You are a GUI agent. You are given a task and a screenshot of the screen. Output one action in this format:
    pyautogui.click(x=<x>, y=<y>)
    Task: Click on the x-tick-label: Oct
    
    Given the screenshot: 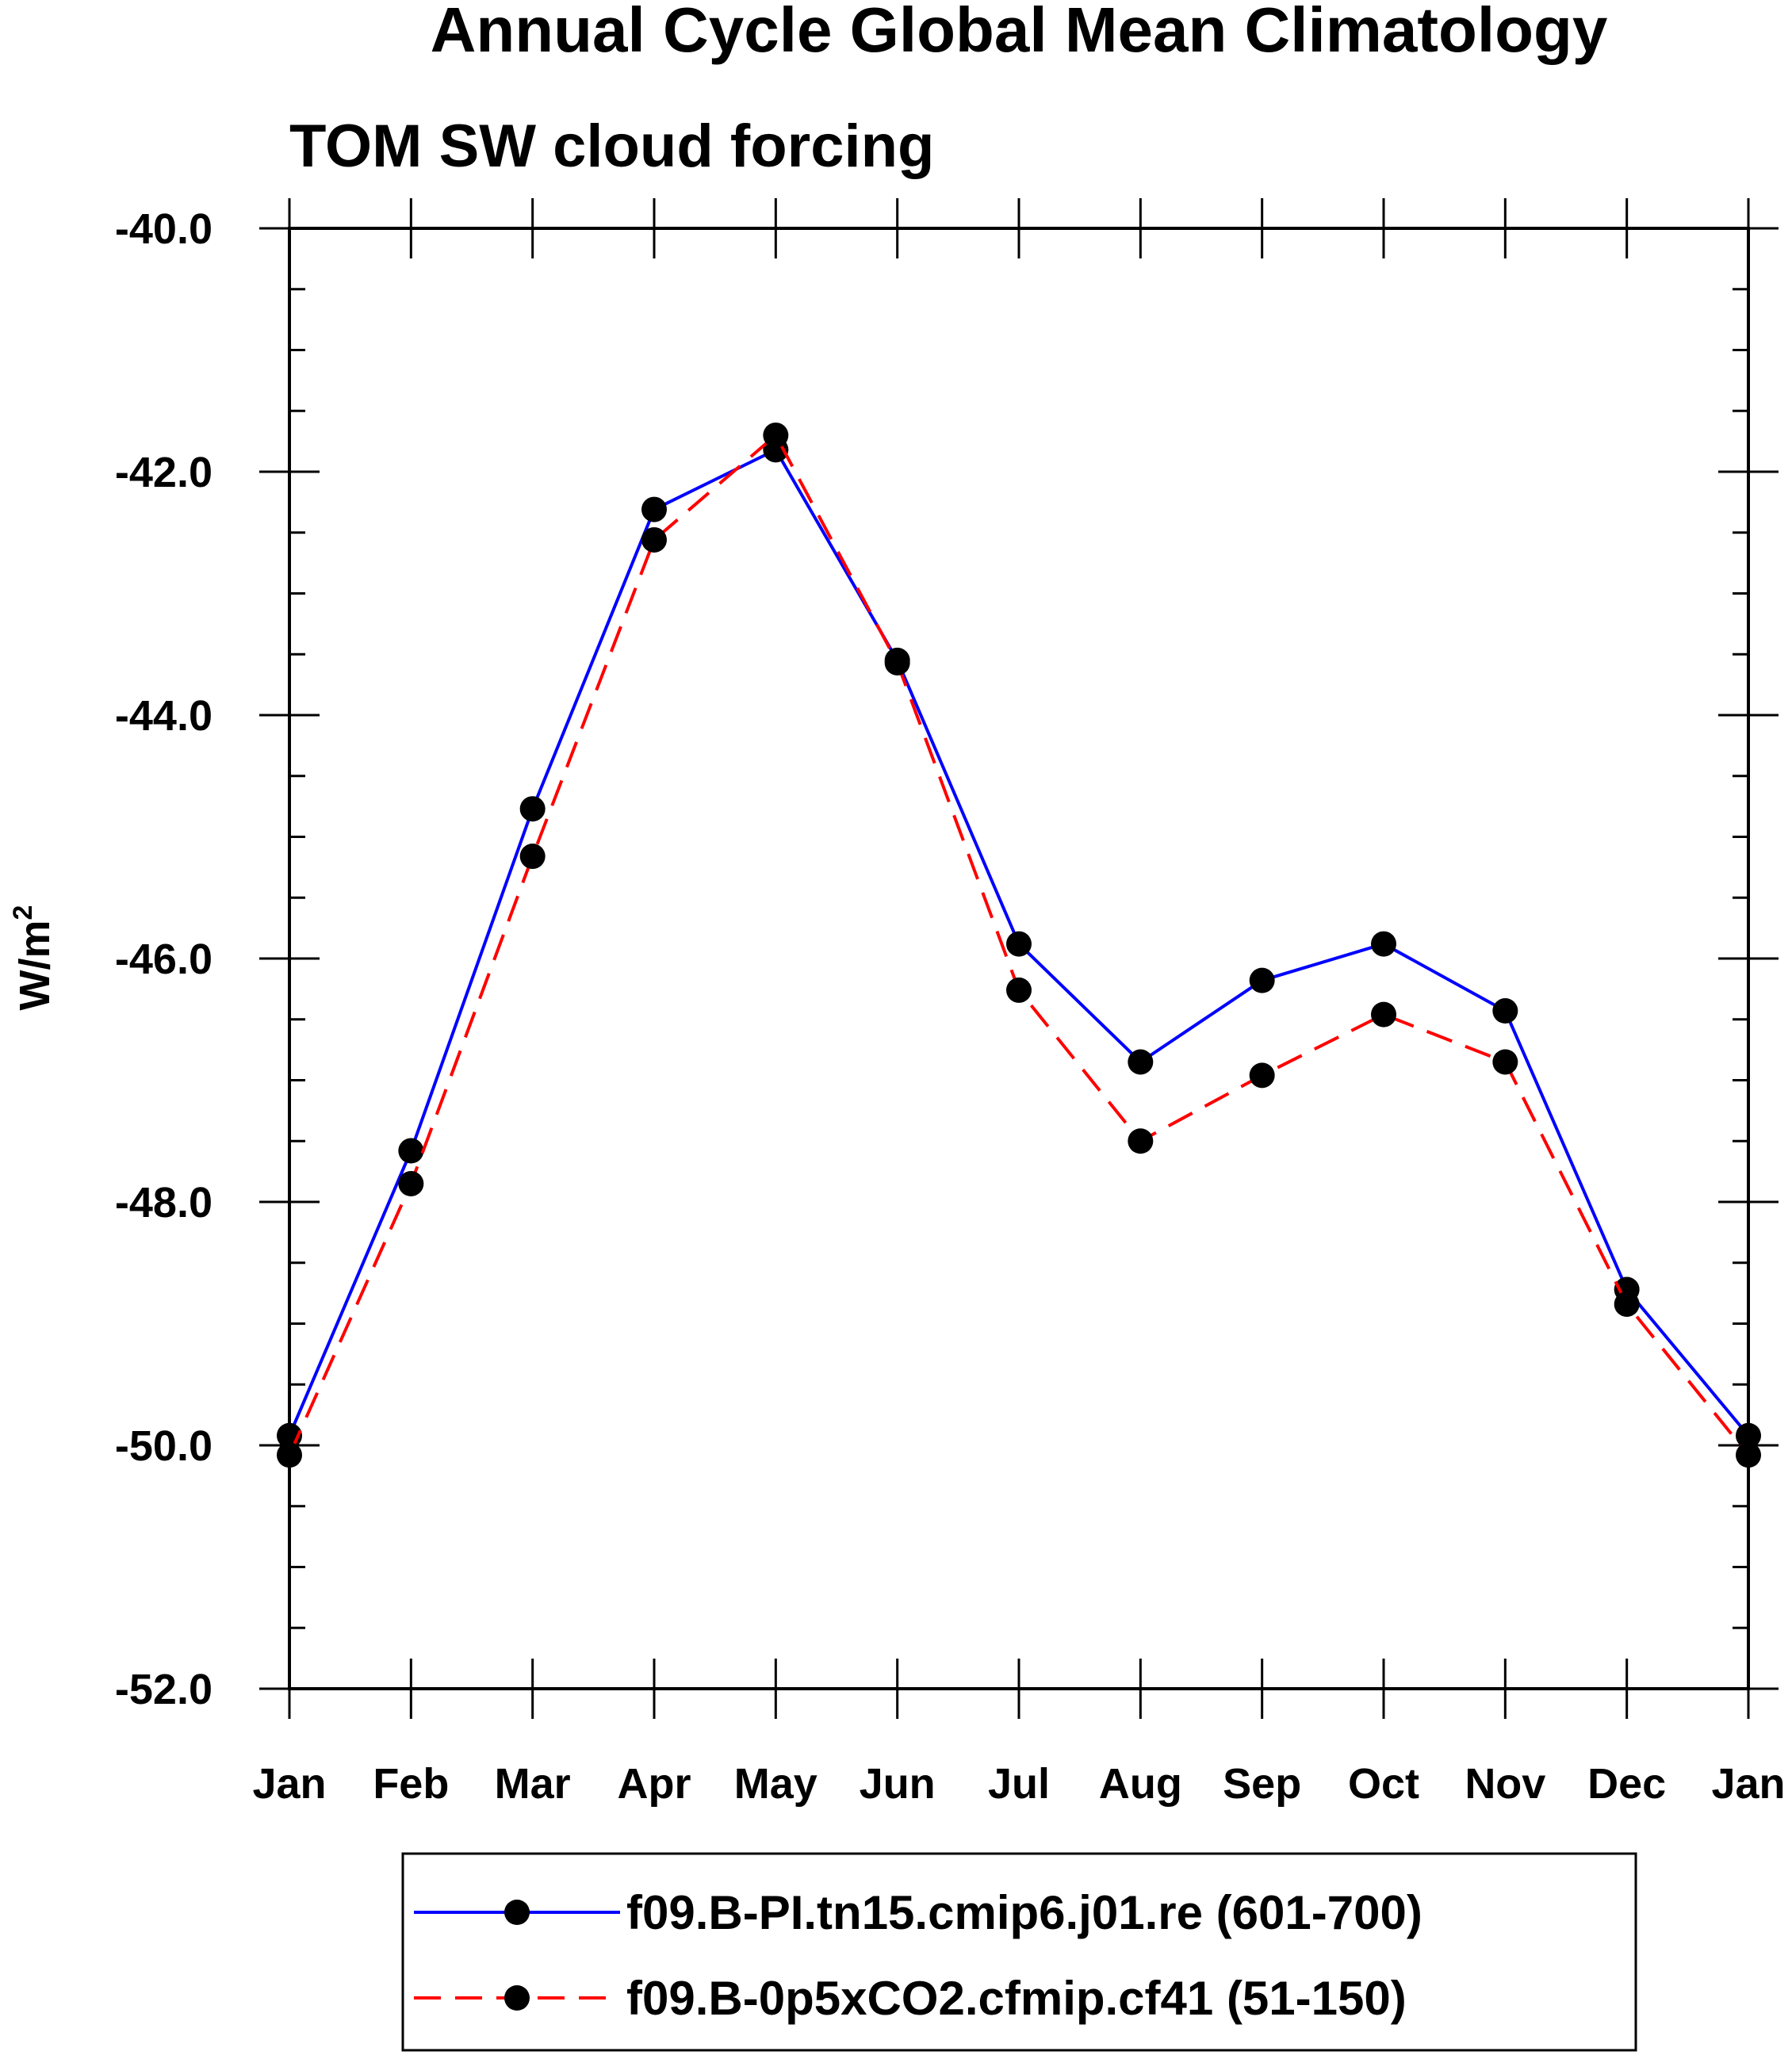 What is the action you would take?
    pyautogui.click(x=1383, y=1784)
    